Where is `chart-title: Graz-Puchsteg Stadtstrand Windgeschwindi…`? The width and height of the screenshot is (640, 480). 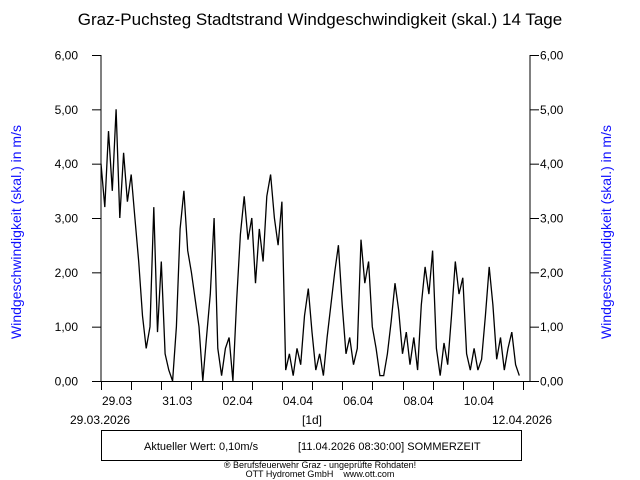 chart-title: Graz-Puchsteg Stadtstrand Windgeschwindi… is located at coordinates (320, 19).